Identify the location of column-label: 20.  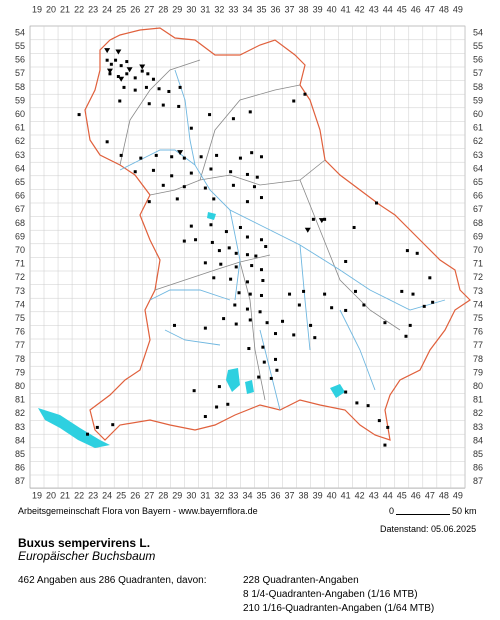
(51, 495).